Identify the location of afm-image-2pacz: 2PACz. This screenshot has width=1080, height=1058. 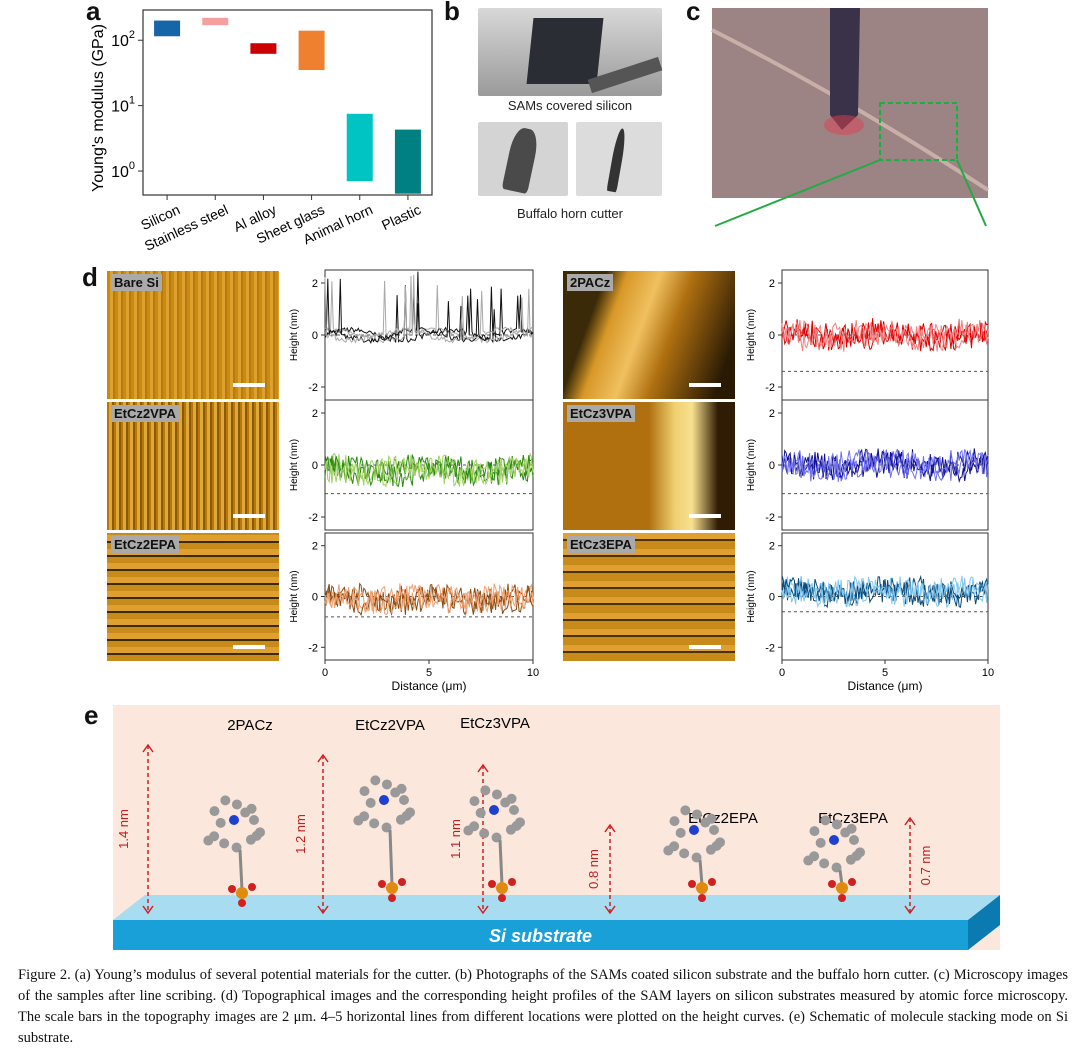
(649, 335).